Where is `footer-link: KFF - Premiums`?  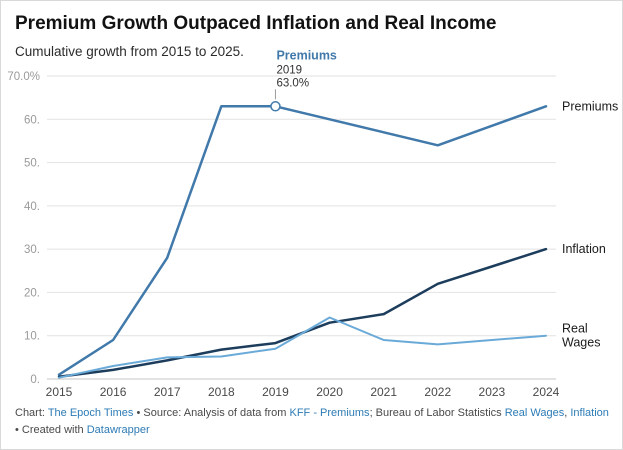 footer-link: KFF - Premiums is located at coordinates (329, 413).